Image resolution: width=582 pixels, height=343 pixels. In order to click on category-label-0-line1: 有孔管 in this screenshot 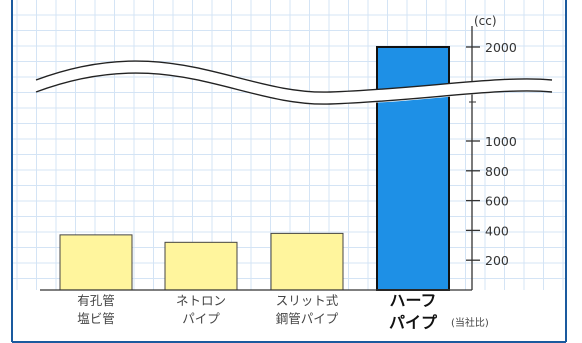, I will do `click(96, 300)`.